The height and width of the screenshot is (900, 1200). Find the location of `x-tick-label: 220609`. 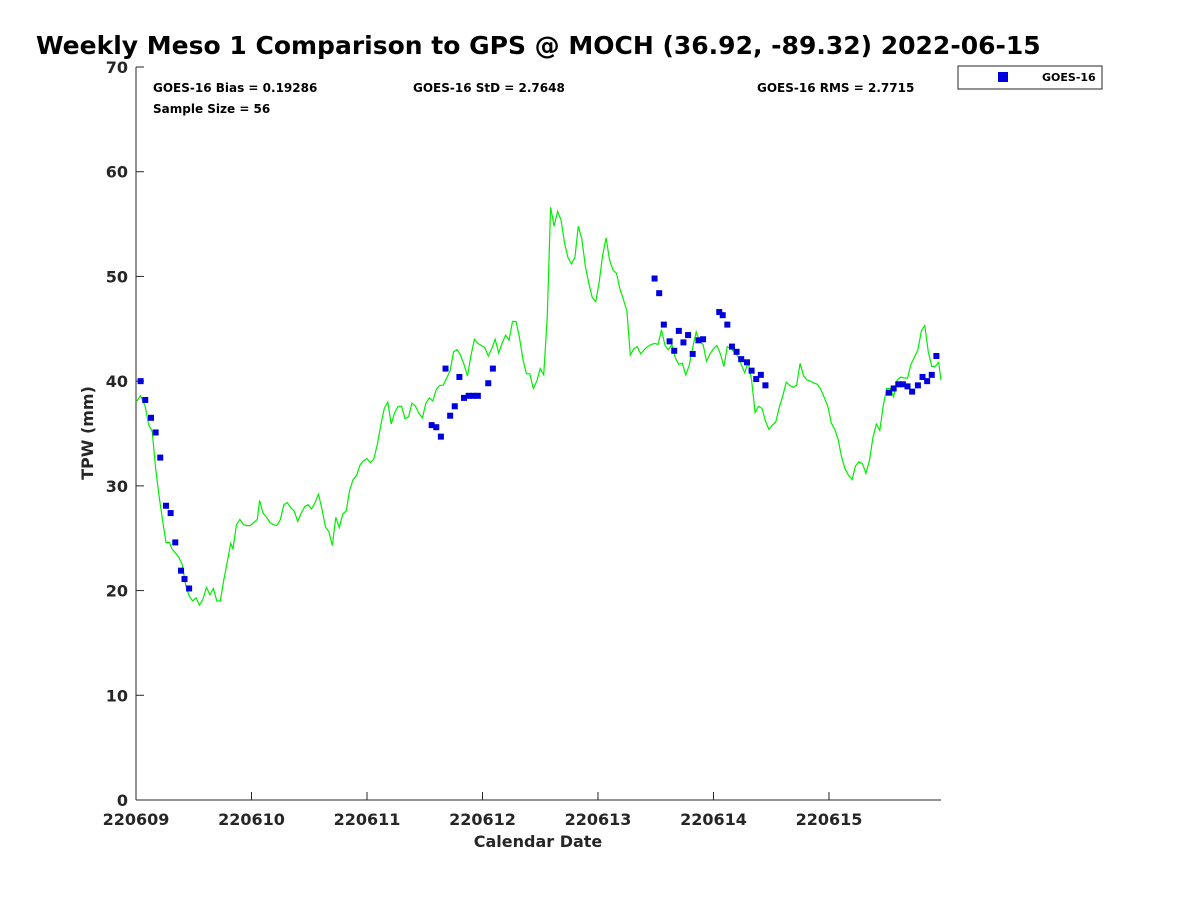

x-tick-label: 220609 is located at coordinates (136, 819).